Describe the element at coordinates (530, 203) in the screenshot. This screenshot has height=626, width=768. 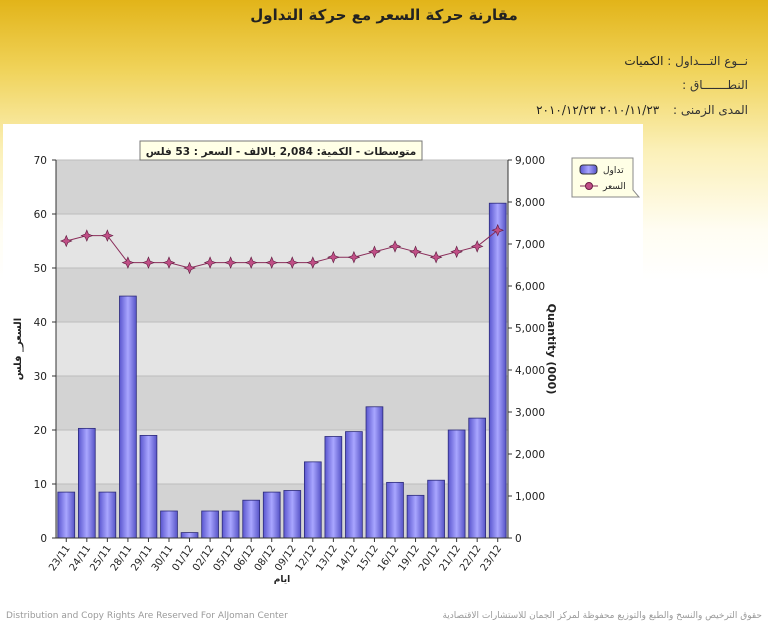
I see `right-tick-label: 8,000` at that location.